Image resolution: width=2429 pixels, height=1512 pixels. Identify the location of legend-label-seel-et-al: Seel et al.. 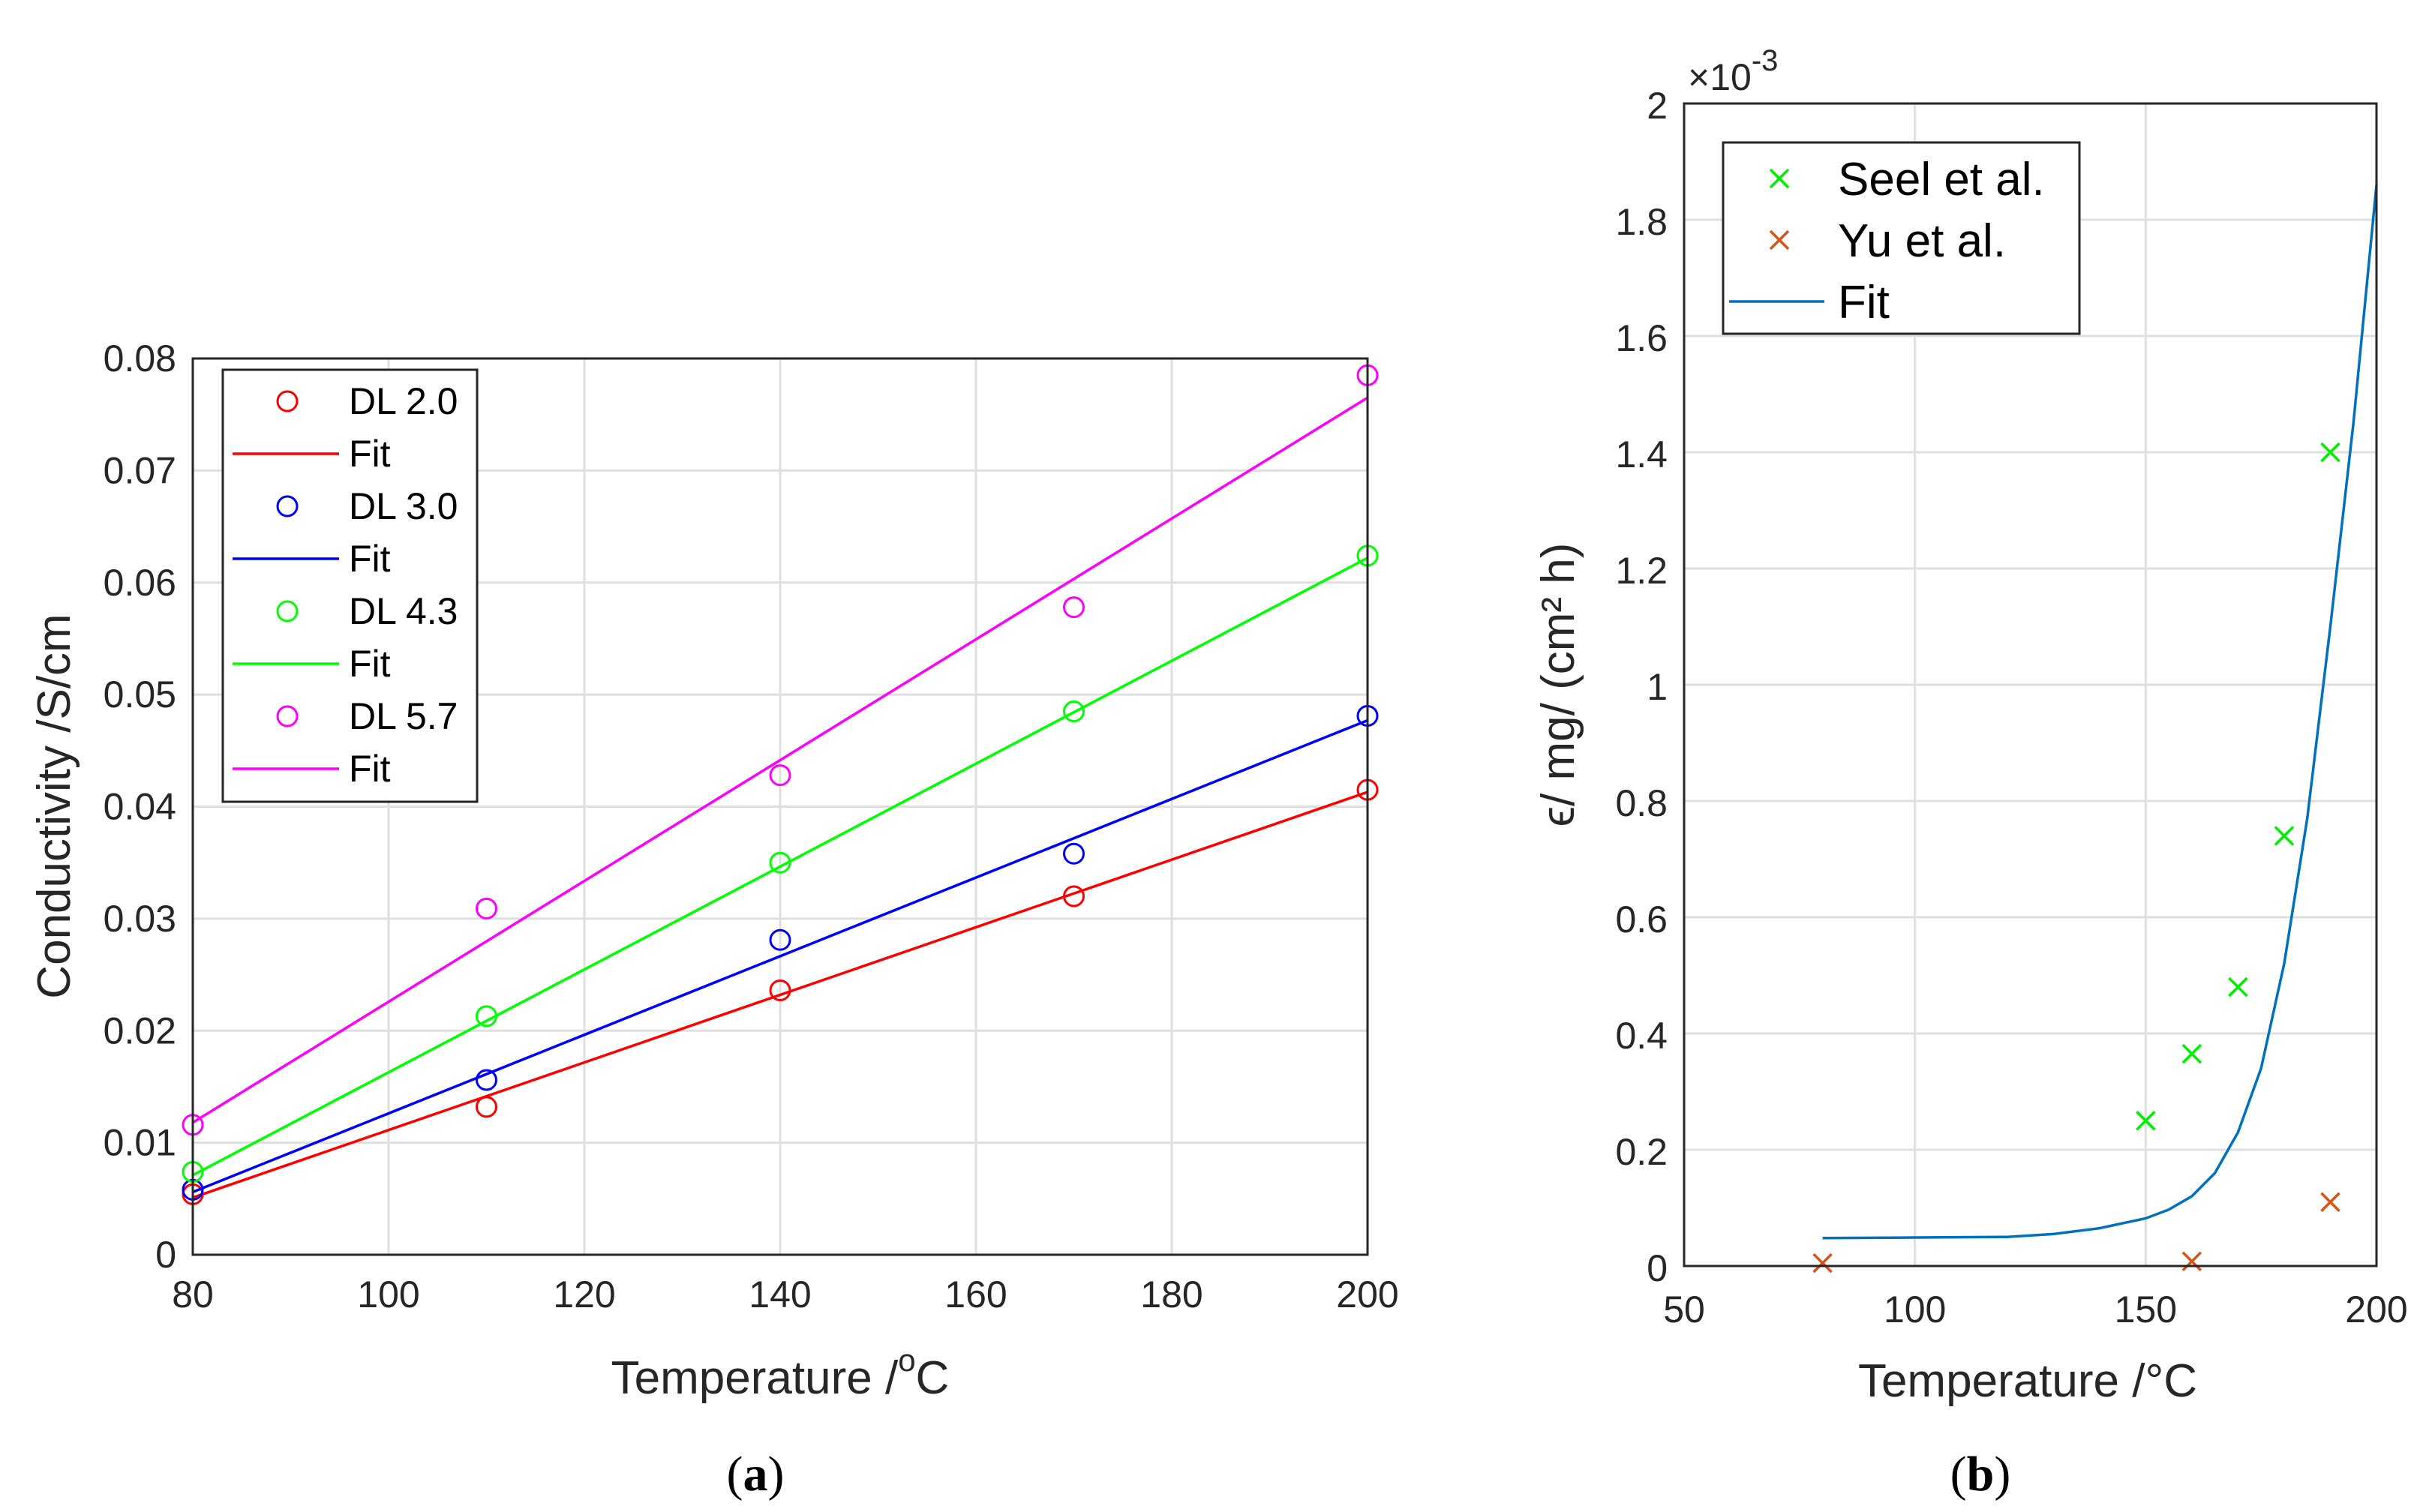
(1941, 180).